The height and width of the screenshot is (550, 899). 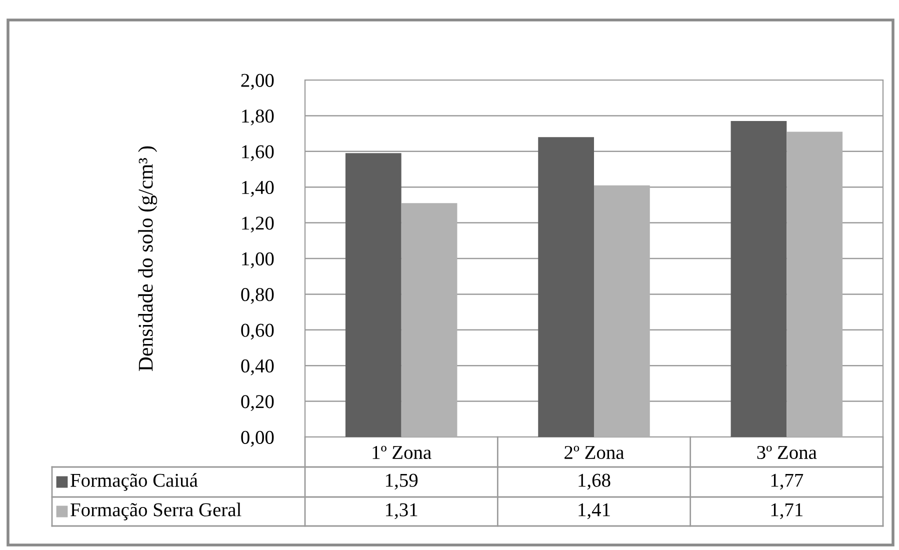 I want to click on data-label: 1,77, so click(x=787, y=482).